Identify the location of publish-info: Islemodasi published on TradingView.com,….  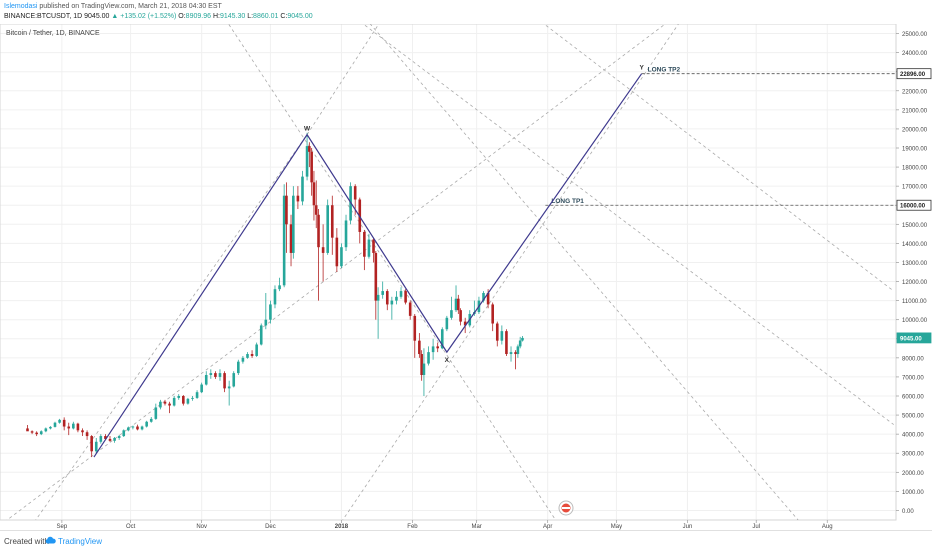
(113, 6).